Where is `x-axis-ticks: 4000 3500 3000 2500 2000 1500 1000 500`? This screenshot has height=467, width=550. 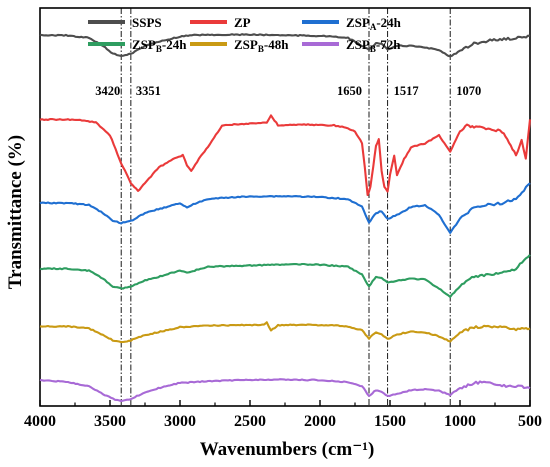
x-axis-ticks: 4000 3500 3000 2500 2000 1500 1000 500 is located at coordinates (283, 415).